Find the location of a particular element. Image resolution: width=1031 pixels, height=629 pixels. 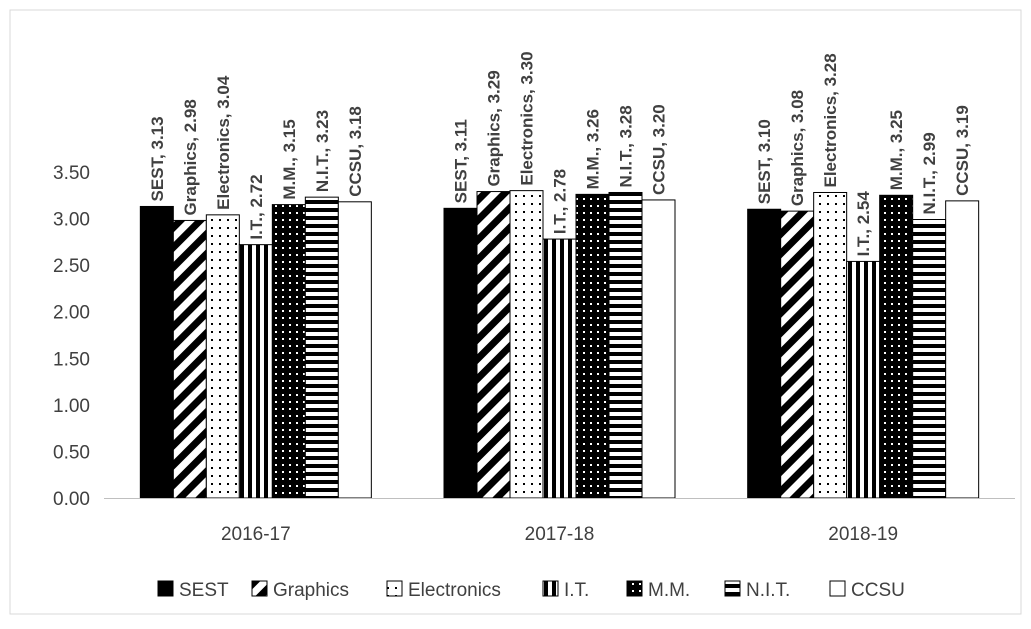

legend-label: M.M. is located at coordinates (669, 590).